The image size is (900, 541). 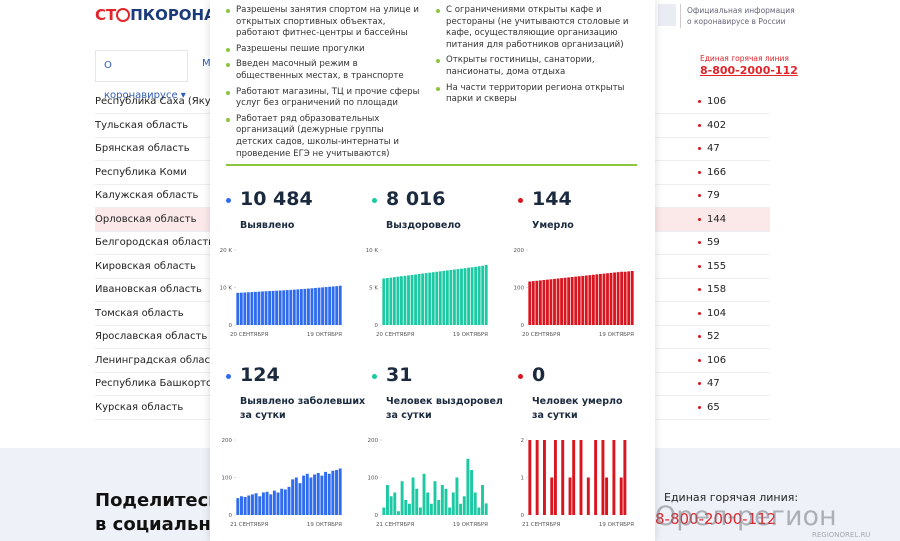 I want to click on measure-item: Разрешены пешие прогулки, so click(x=323, y=50).